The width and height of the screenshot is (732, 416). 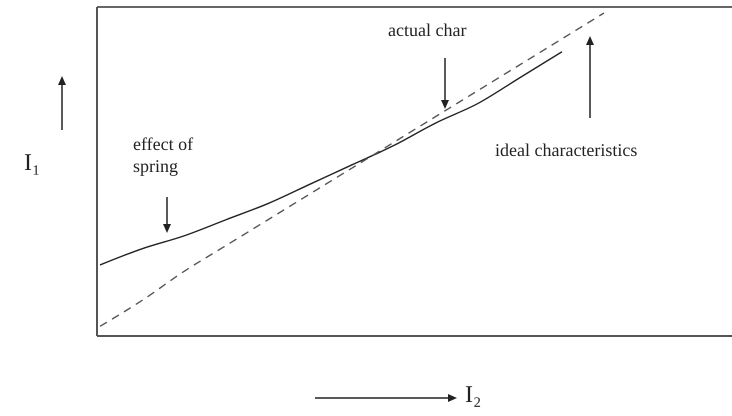 What do you see at coordinates (566, 150) in the screenshot?
I see `annotation: ideal characteristics` at bounding box center [566, 150].